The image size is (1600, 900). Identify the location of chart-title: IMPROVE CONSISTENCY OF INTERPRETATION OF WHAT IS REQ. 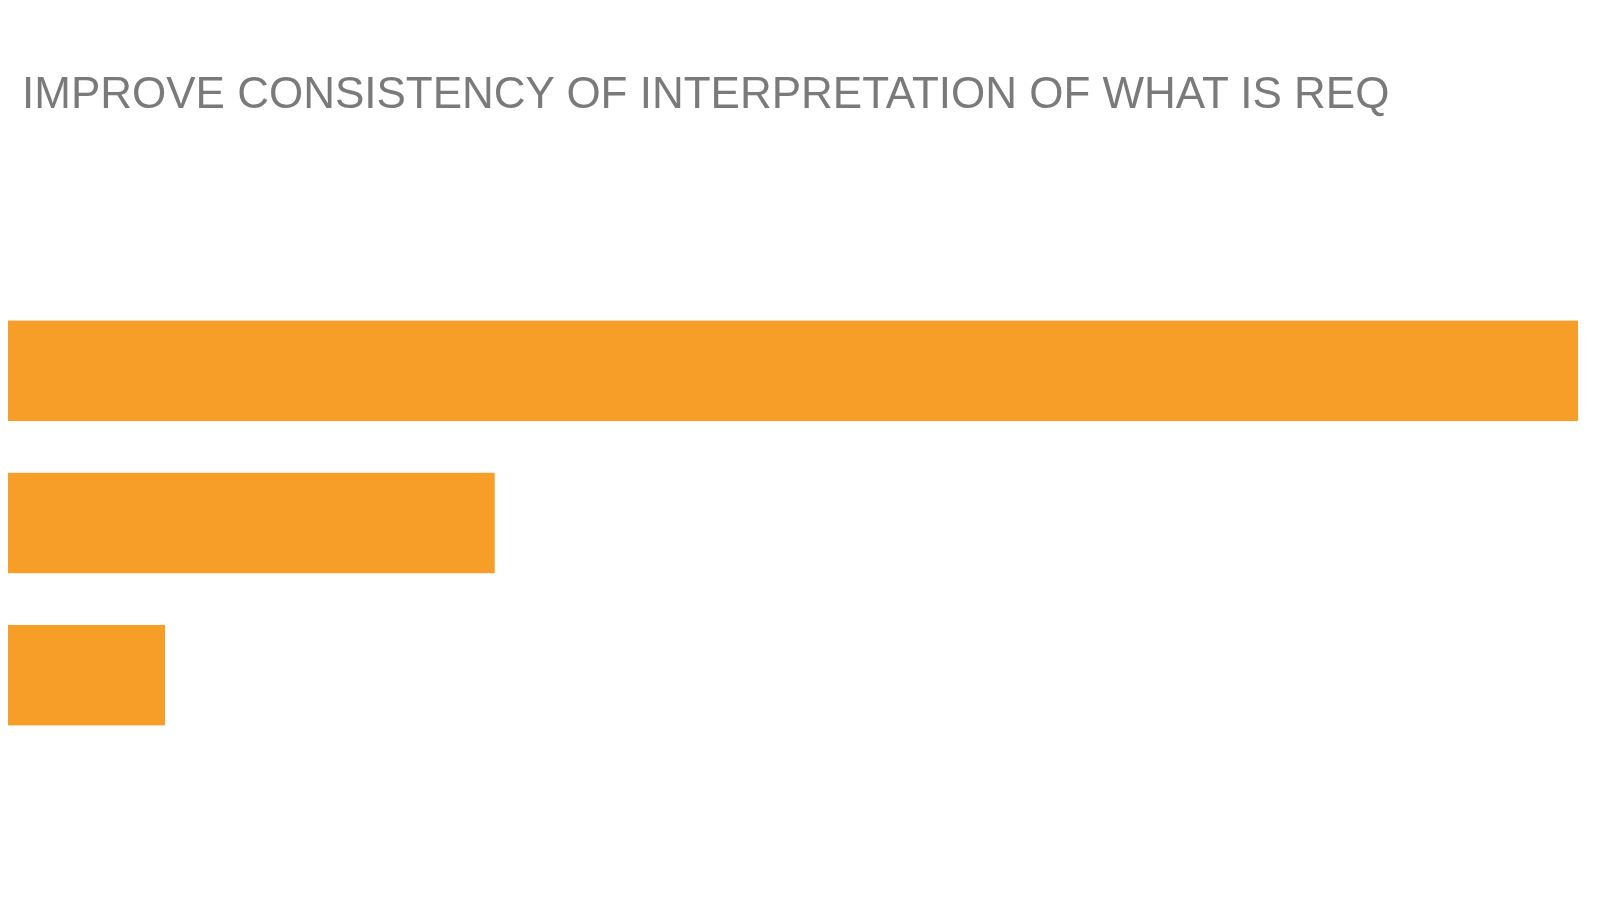
(706, 92).